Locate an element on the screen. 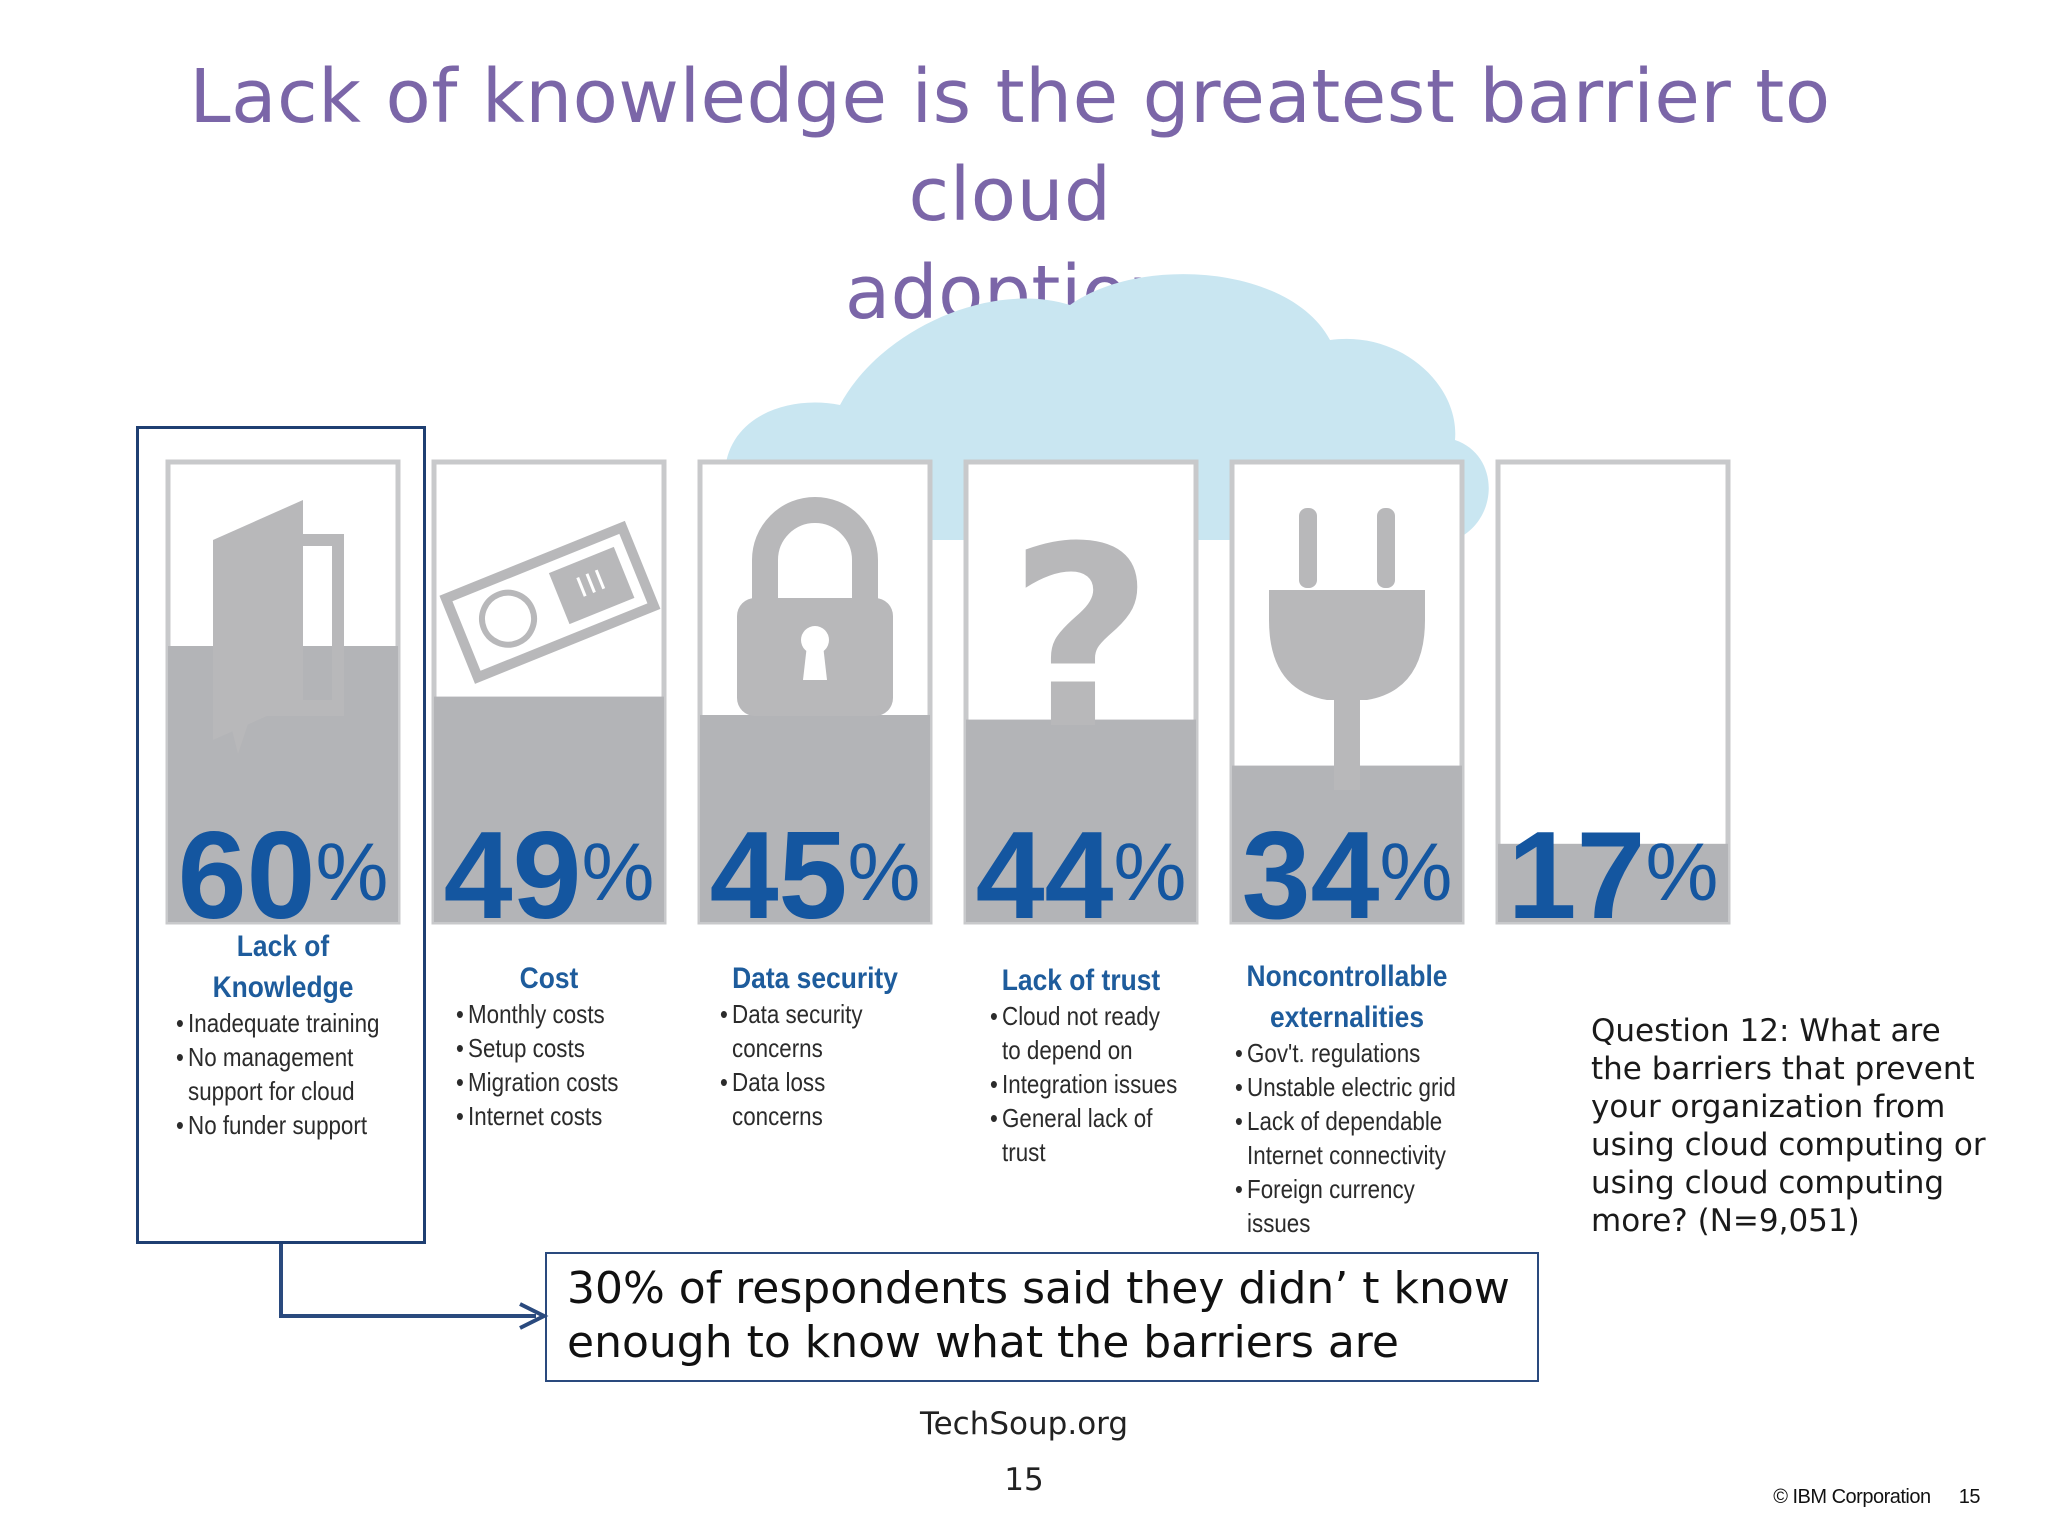  category-title-line: Lack of trust is located at coordinates (1081, 980).